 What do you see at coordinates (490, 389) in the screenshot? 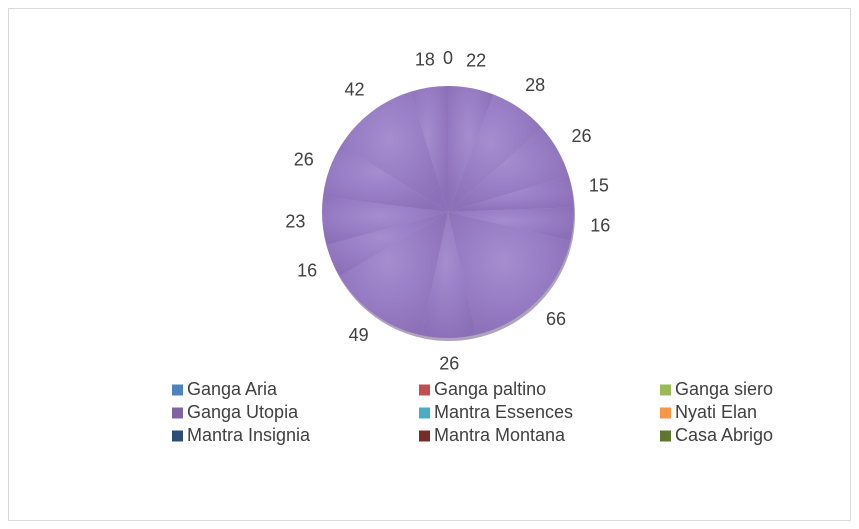
I see `legend-label: Ganga paltino` at bounding box center [490, 389].